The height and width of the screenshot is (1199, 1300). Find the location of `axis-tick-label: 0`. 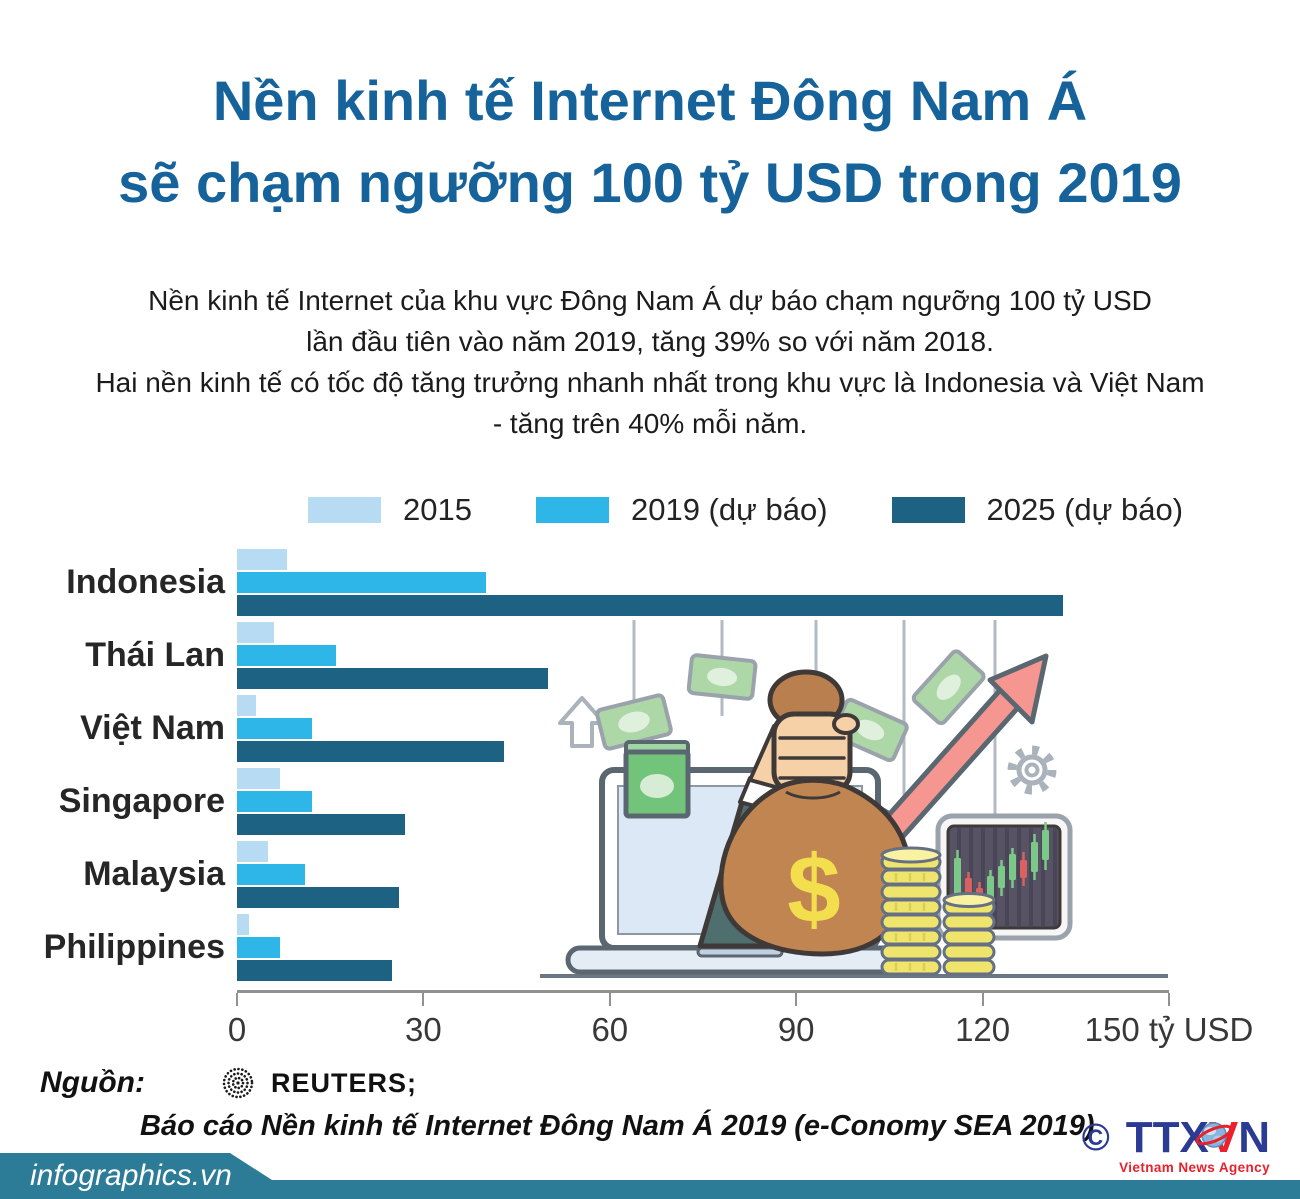

axis-tick-label: 0 is located at coordinates (237, 1029).